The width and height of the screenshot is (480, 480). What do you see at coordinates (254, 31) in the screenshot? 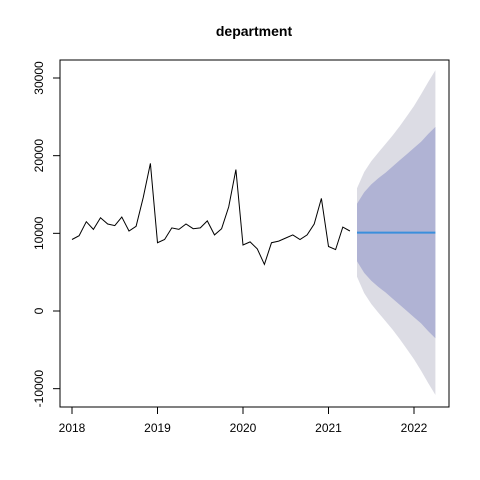
I see `chart-title: department` at bounding box center [254, 31].